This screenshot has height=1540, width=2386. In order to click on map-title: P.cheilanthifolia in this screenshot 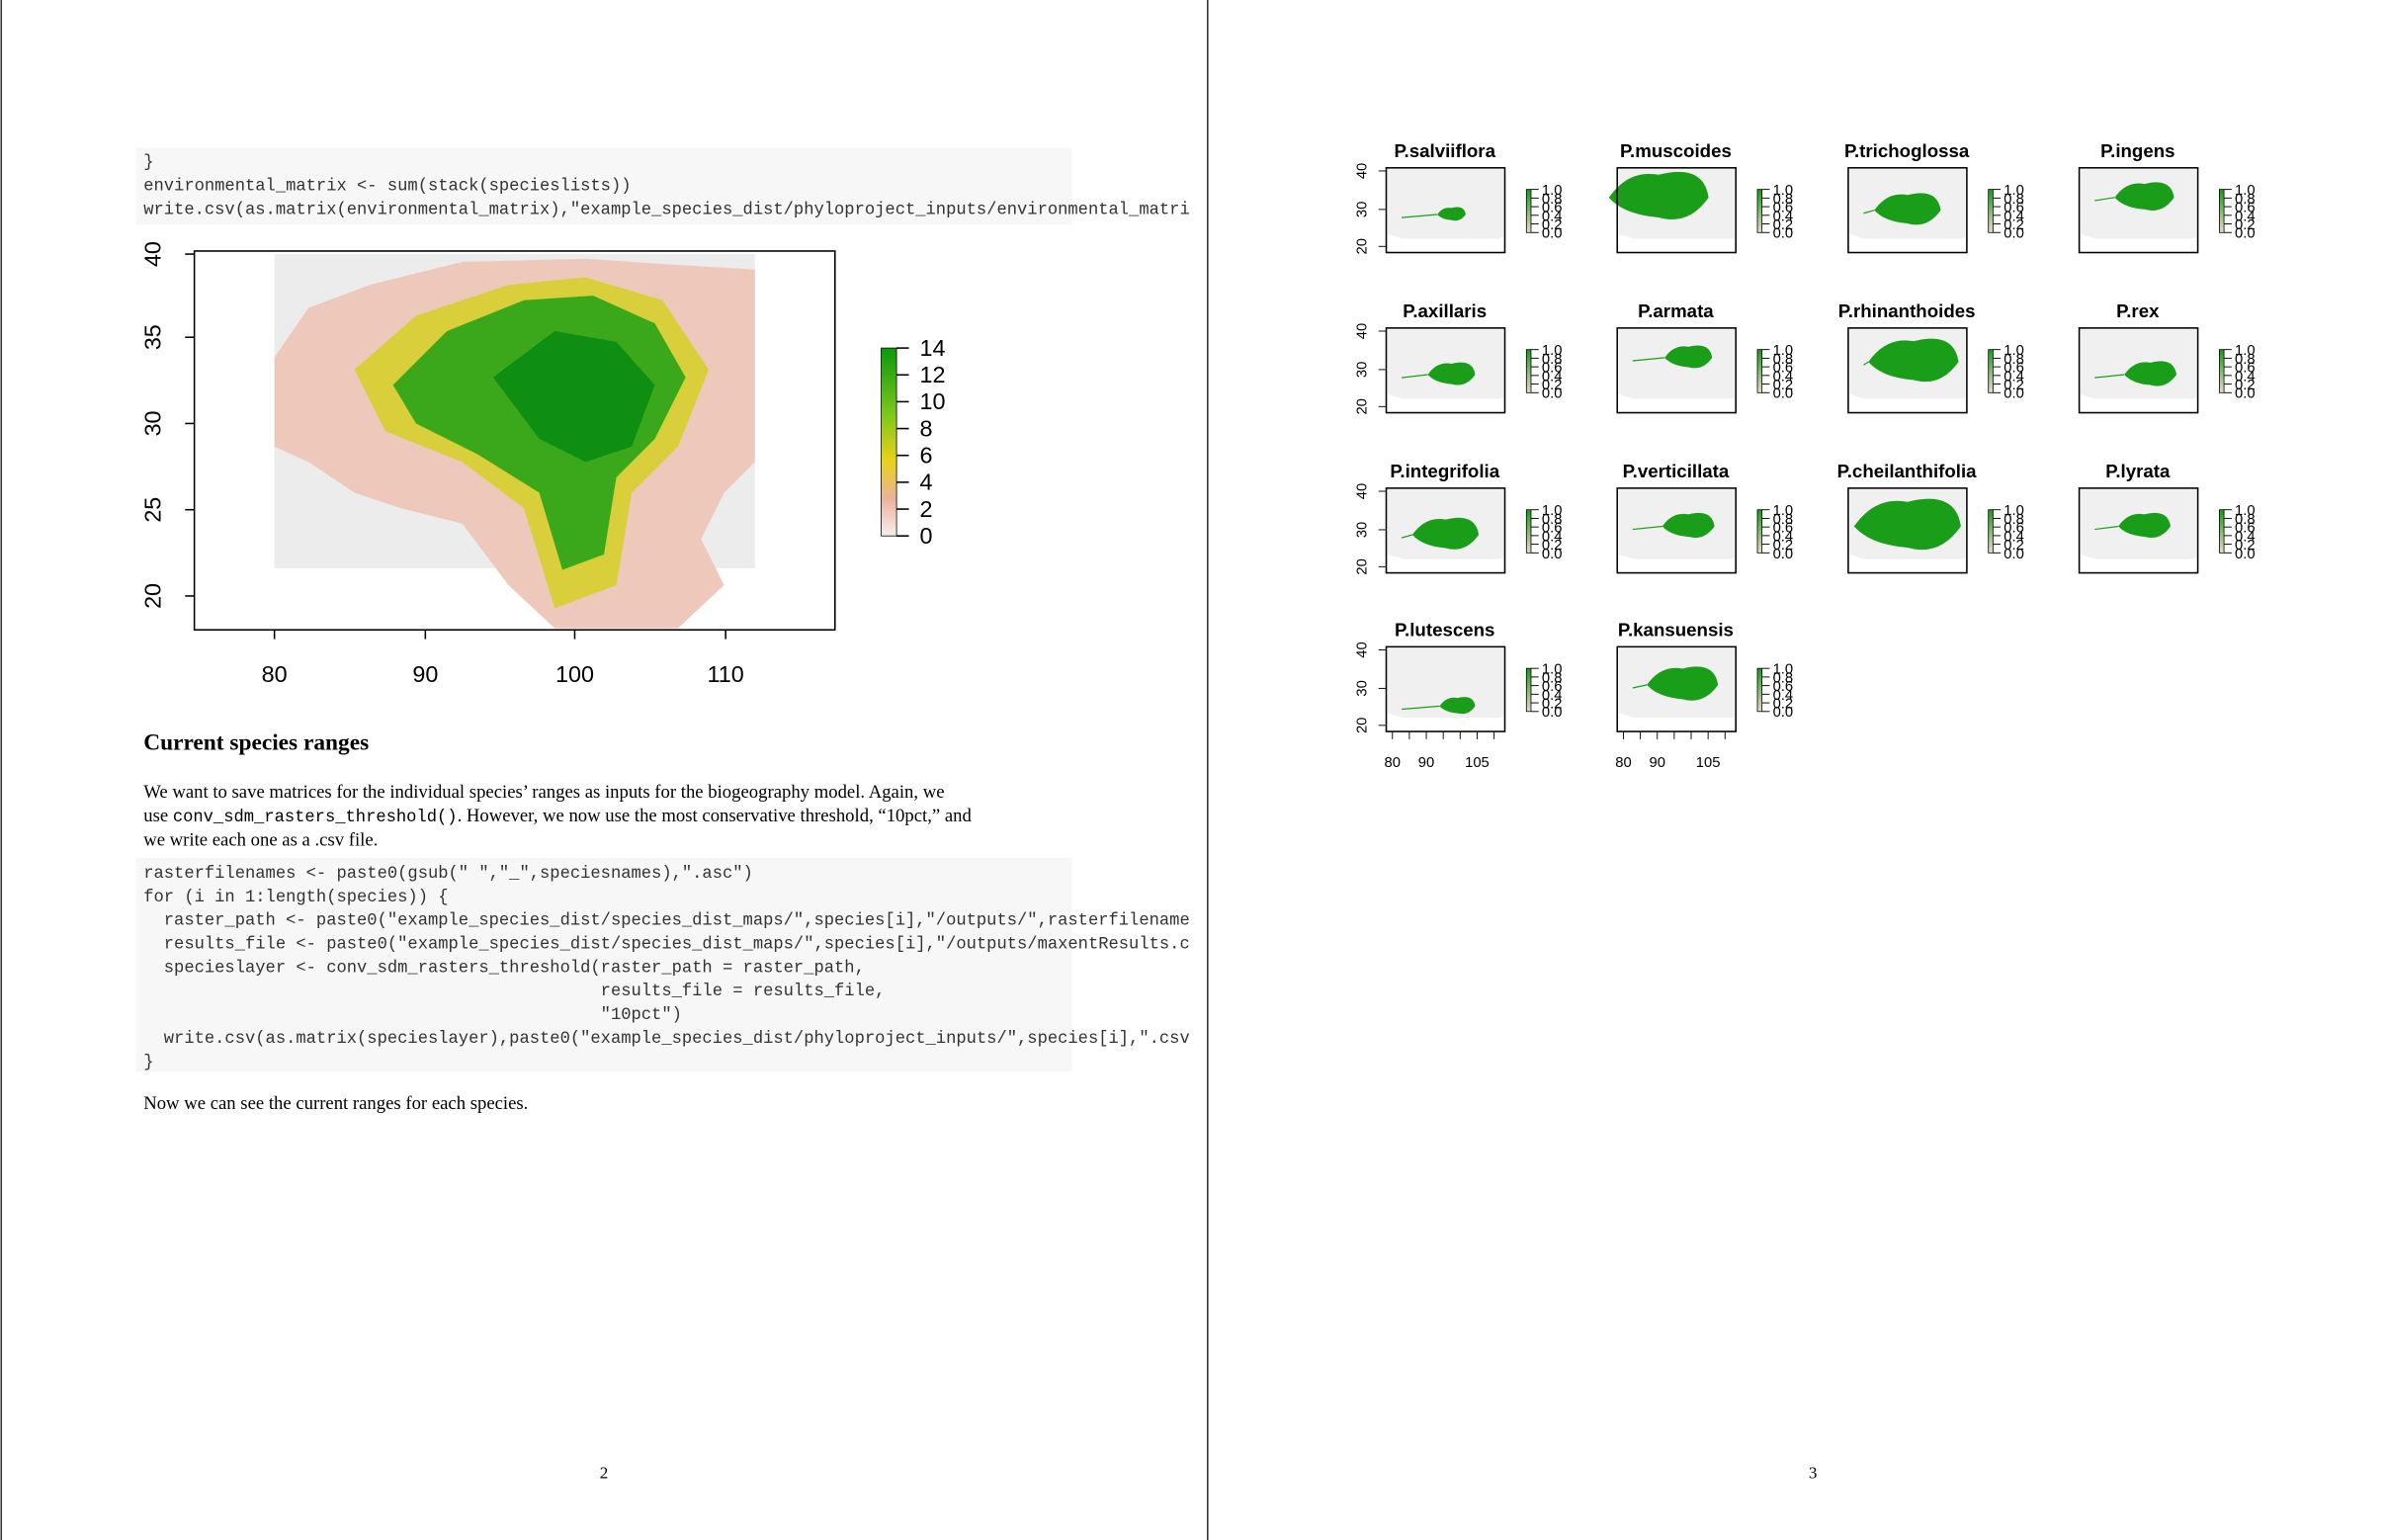, I will do `click(1907, 471)`.